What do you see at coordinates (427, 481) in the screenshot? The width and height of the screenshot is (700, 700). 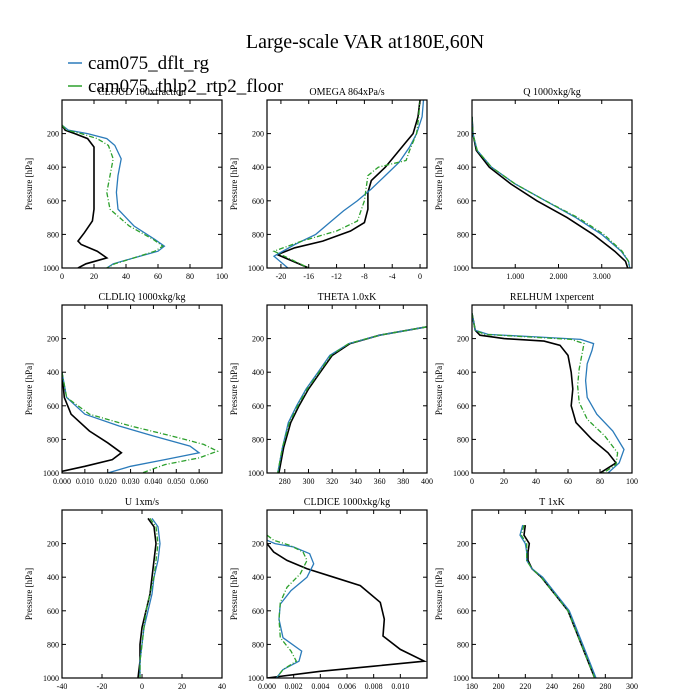 I see `x-tick-label: 400` at bounding box center [427, 481].